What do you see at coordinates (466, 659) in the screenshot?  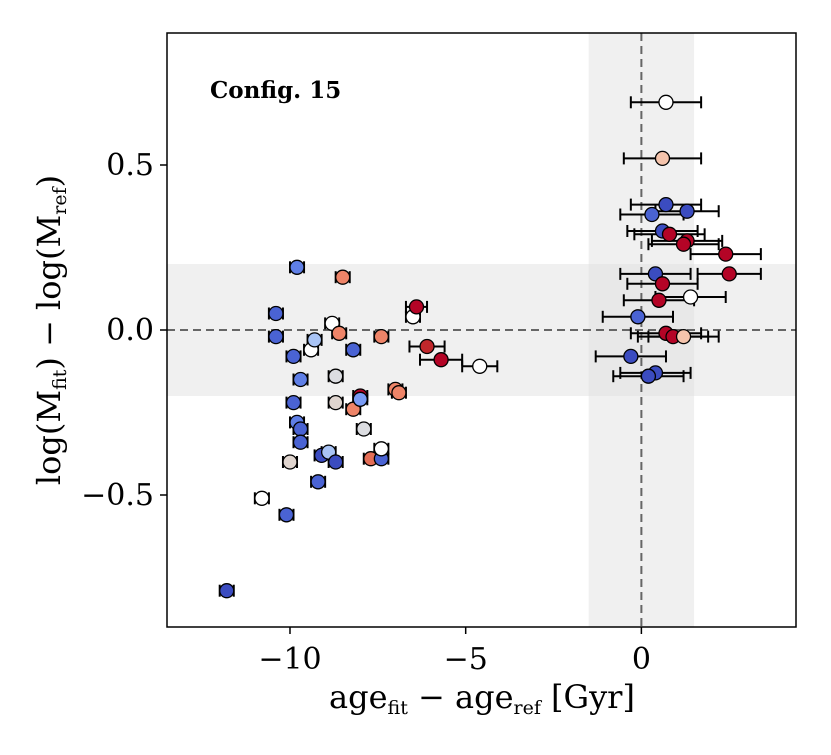 I see `x-tick-label: −5` at bounding box center [466, 659].